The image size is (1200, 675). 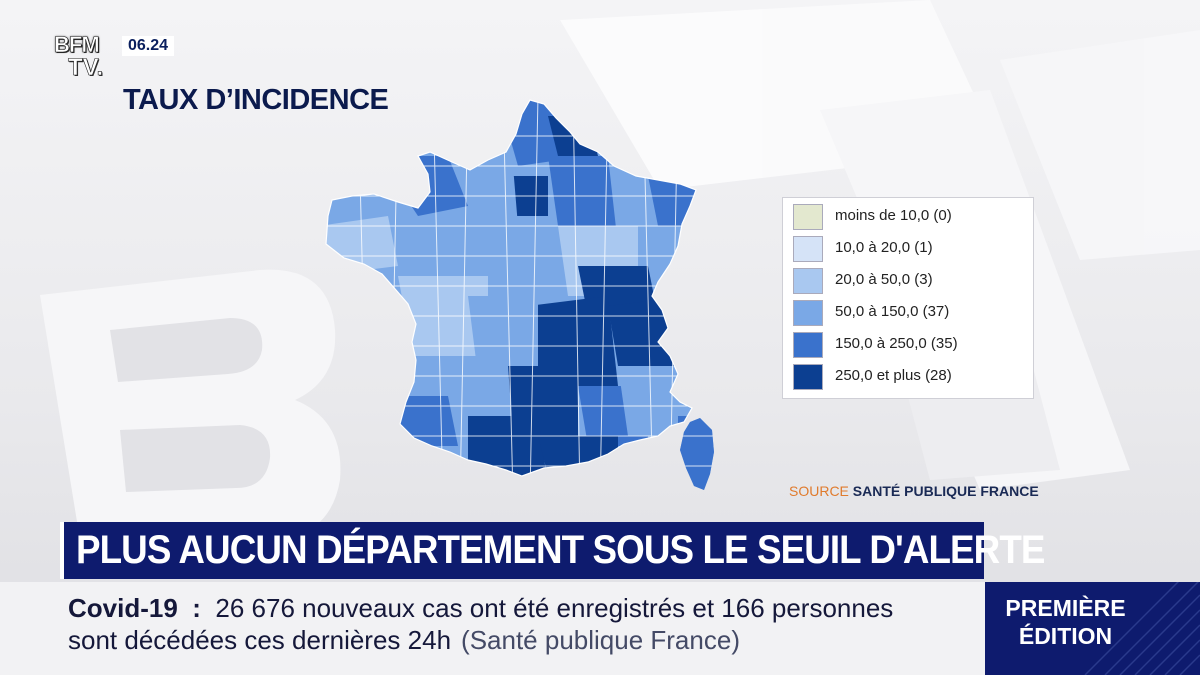 What do you see at coordinates (1065, 636) in the screenshot?
I see `edition-line-2: ÉDITION` at bounding box center [1065, 636].